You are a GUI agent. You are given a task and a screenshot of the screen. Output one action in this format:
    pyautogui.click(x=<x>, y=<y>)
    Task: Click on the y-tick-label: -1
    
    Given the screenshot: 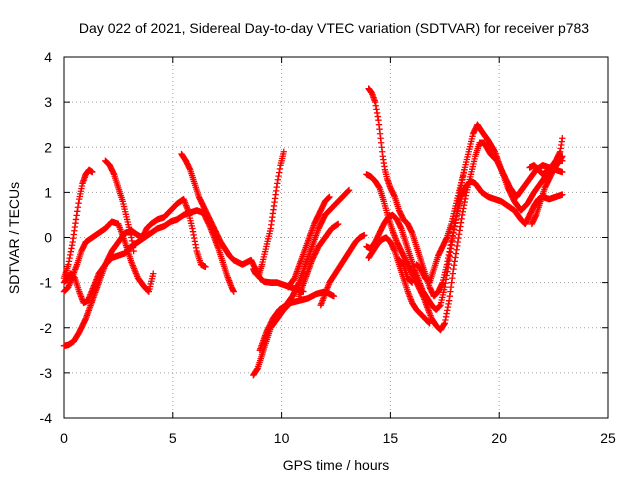 What is the action you would take?
    pyautogui.click(x=46, y=283)
    